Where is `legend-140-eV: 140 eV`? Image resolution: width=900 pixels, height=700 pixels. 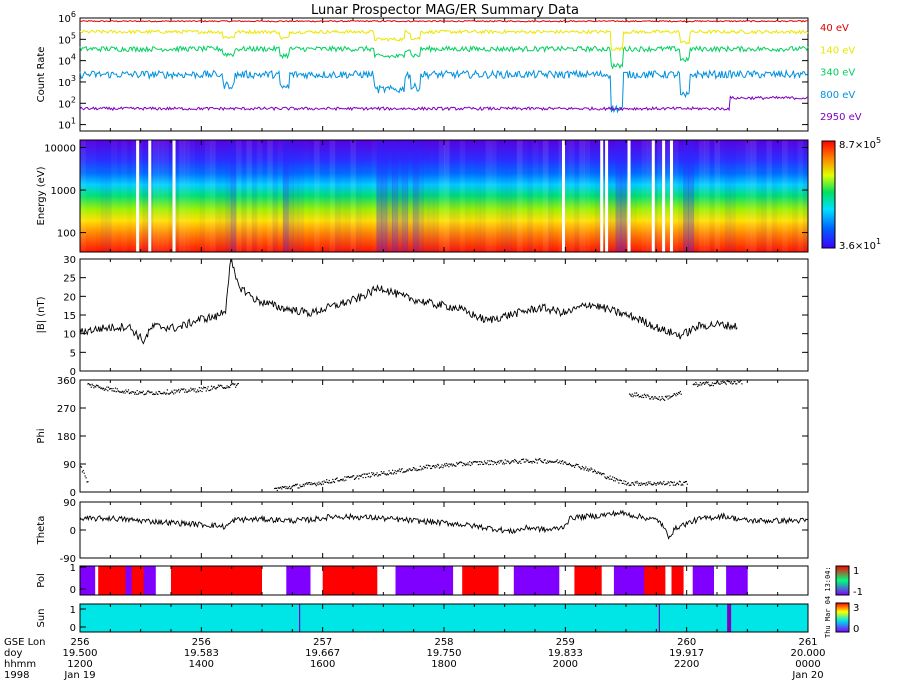 legend-140-eV: 140 eV is located at coordinates (837, 50).